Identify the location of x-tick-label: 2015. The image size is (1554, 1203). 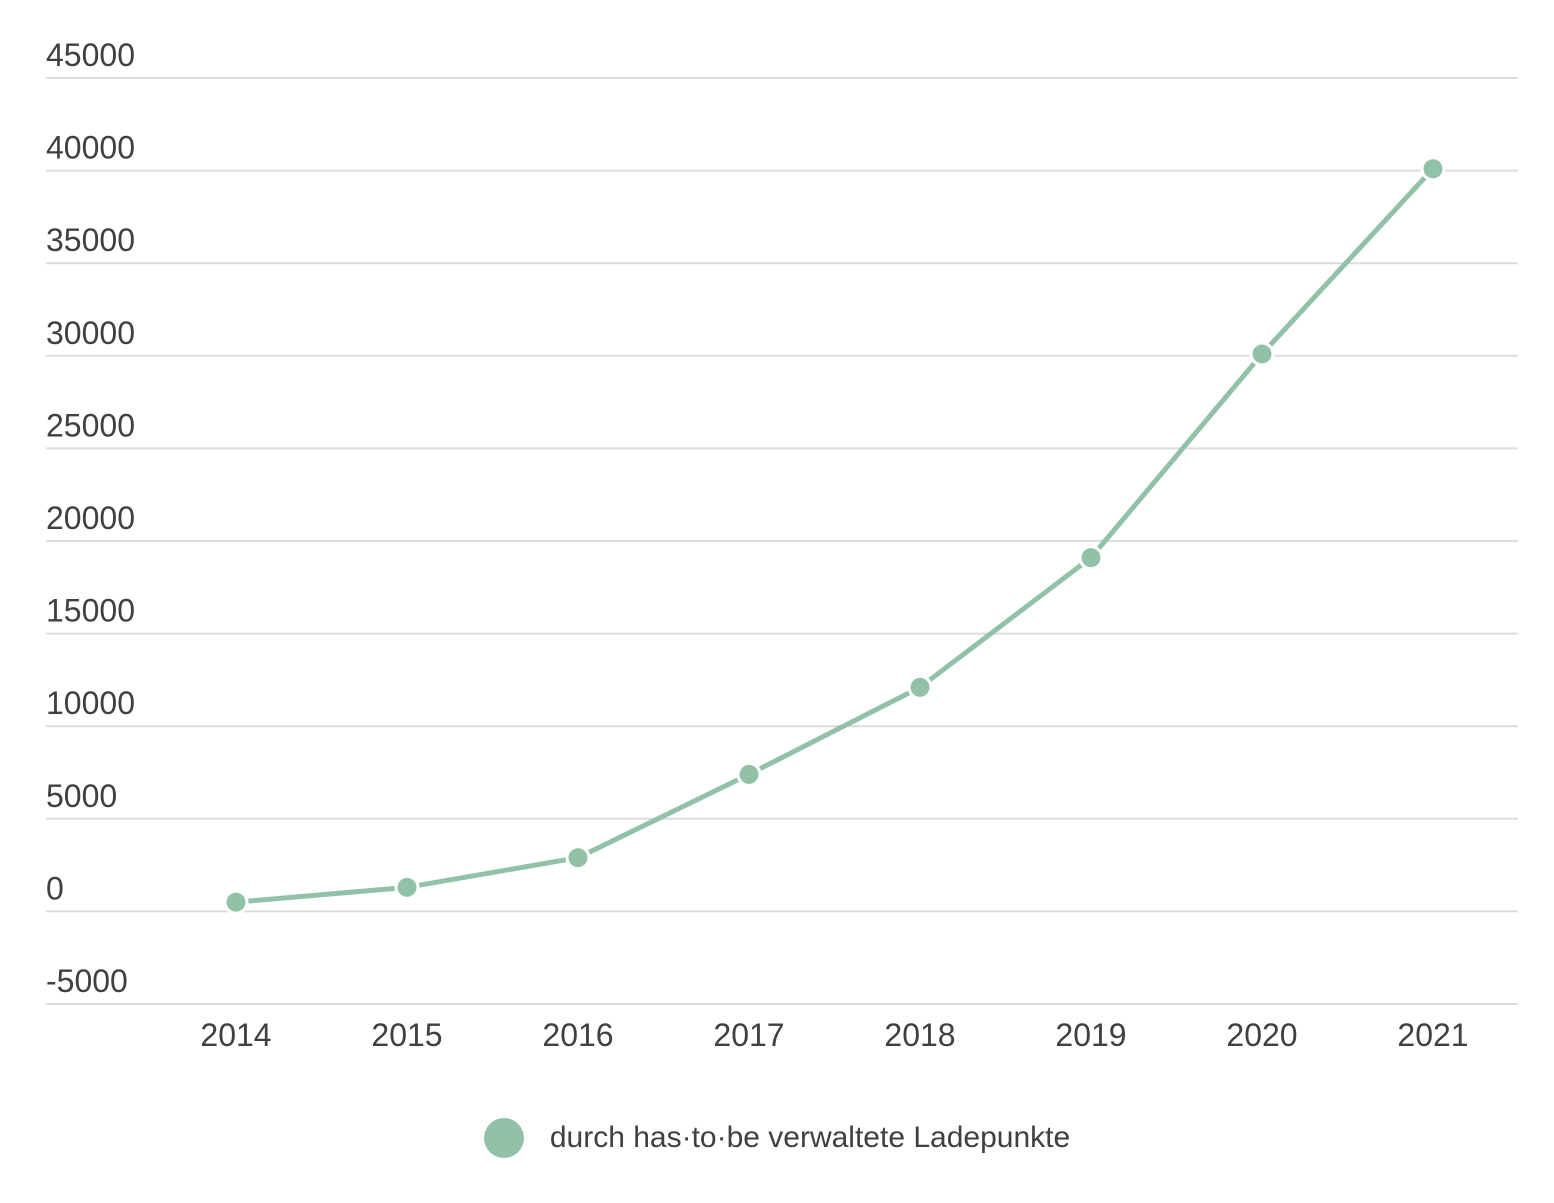
(406, 1035).